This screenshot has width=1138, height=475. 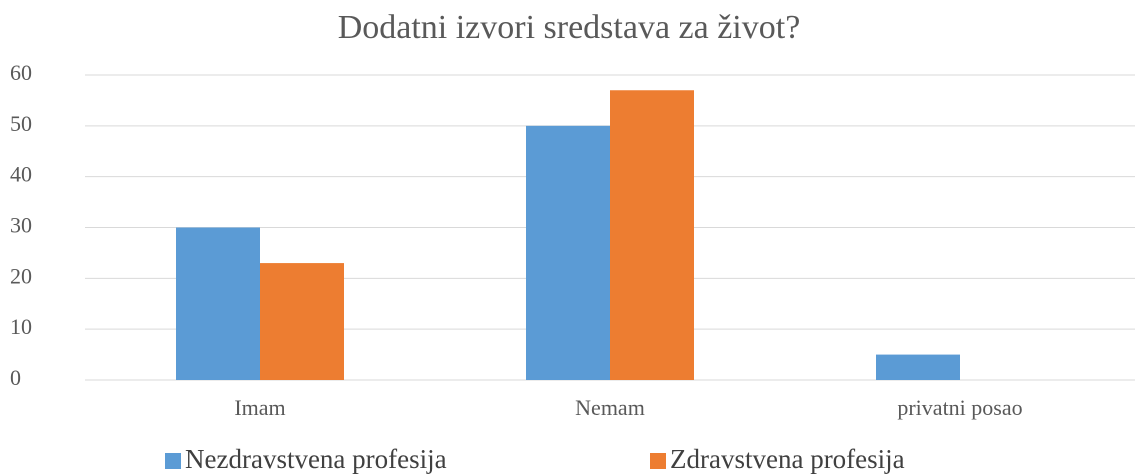 I want to click on y-tick-label: 50, so click(x=21, y=123).